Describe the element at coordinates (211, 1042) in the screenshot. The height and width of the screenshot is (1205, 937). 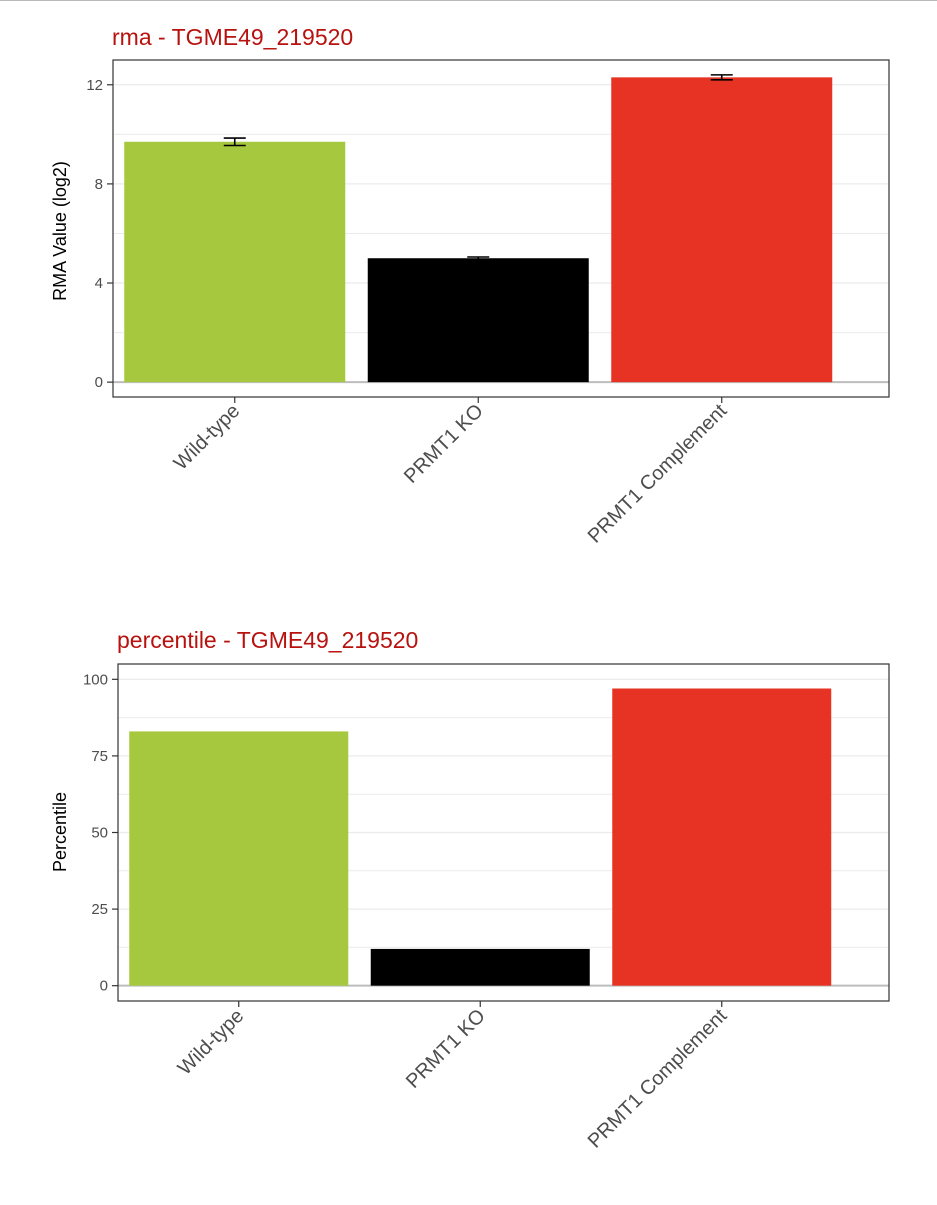
I see `percentile-category-label: Wild-type` at that location.